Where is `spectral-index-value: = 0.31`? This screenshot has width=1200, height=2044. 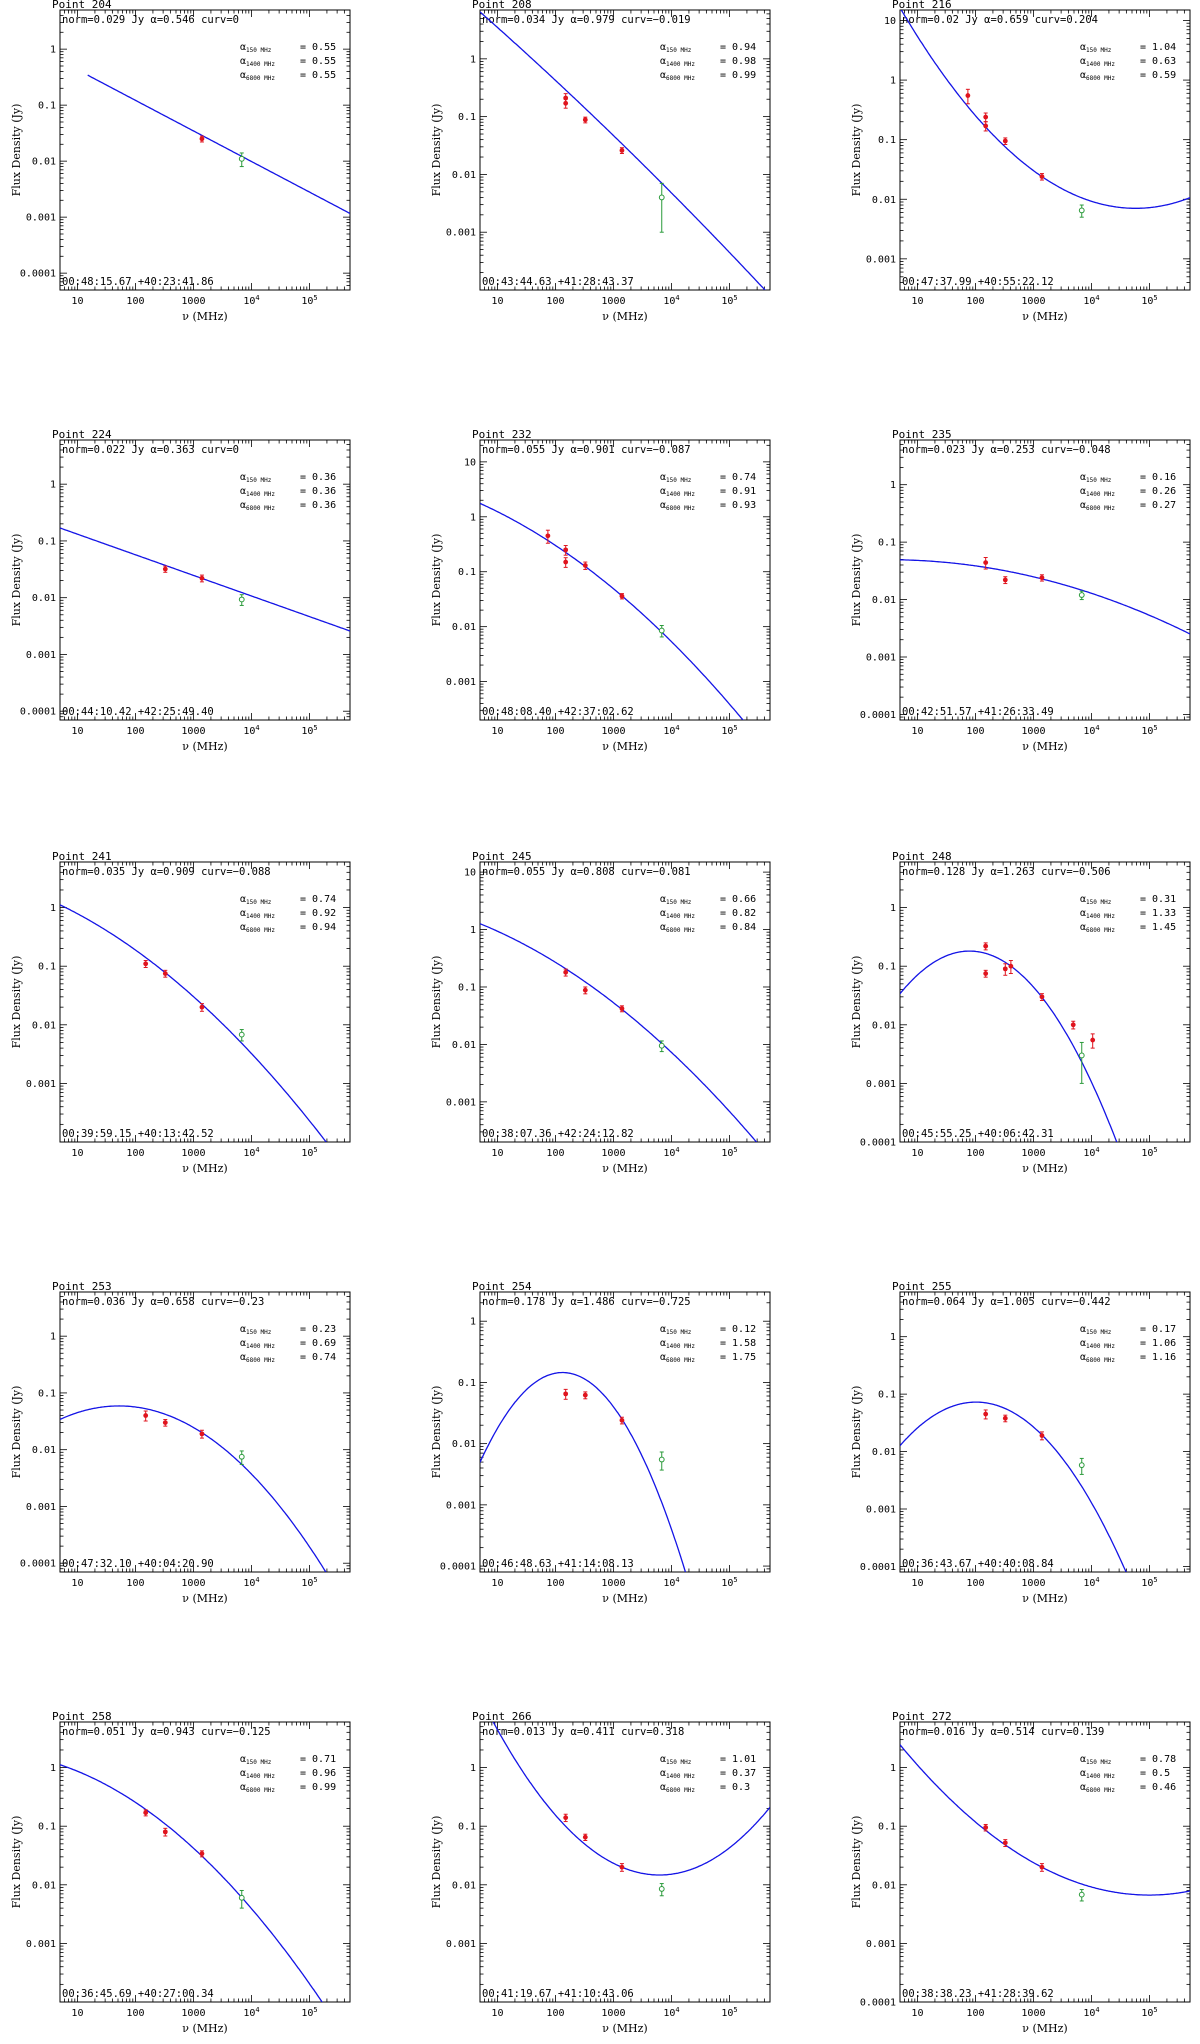
spectral-index-value: = 0.31 is located at coordinates (1158, 899).